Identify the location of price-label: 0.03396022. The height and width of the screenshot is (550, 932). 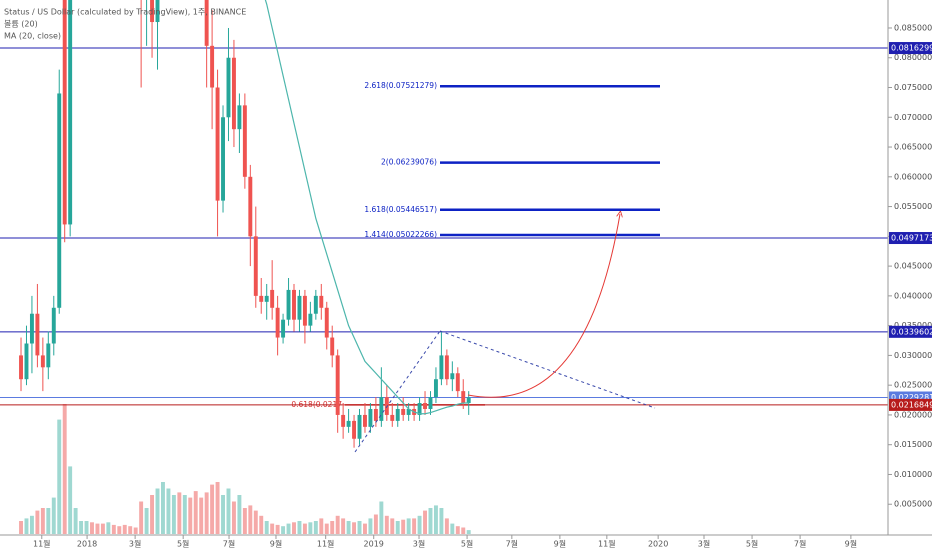
(911, 331).